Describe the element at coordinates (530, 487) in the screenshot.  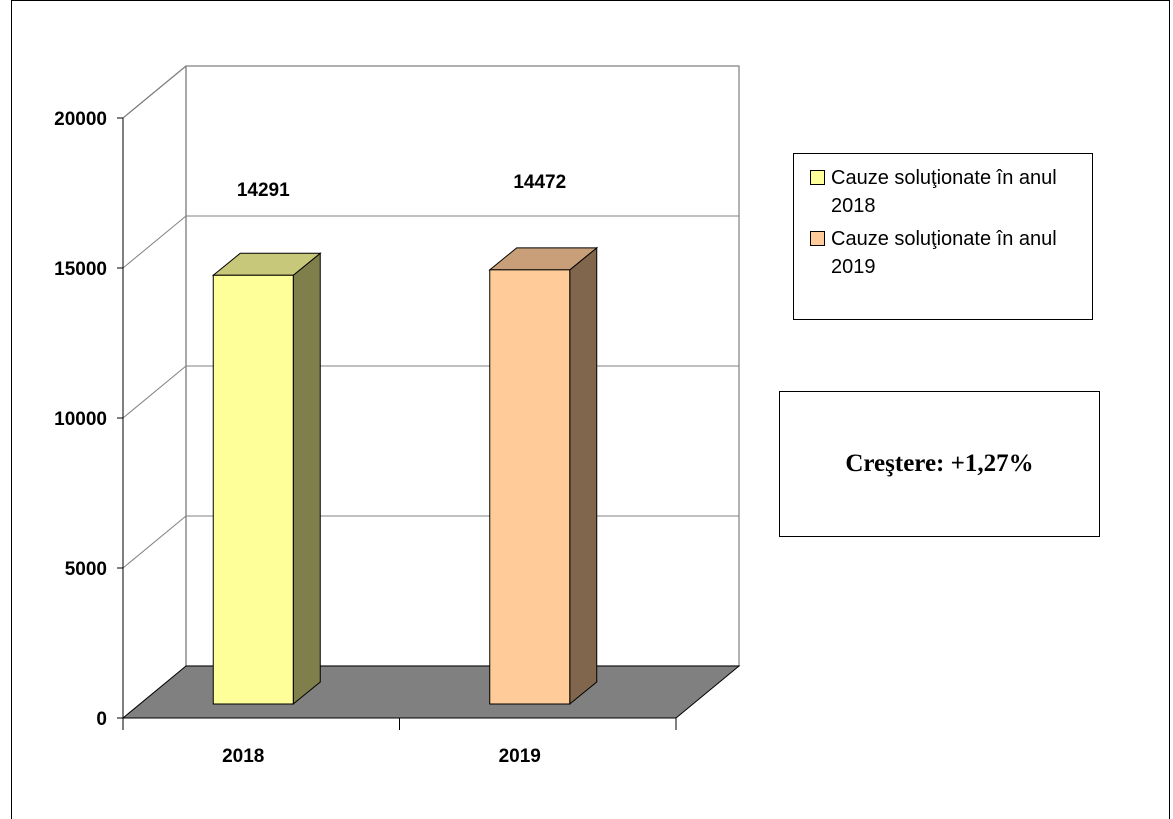
I see `bar-2019` at that location.